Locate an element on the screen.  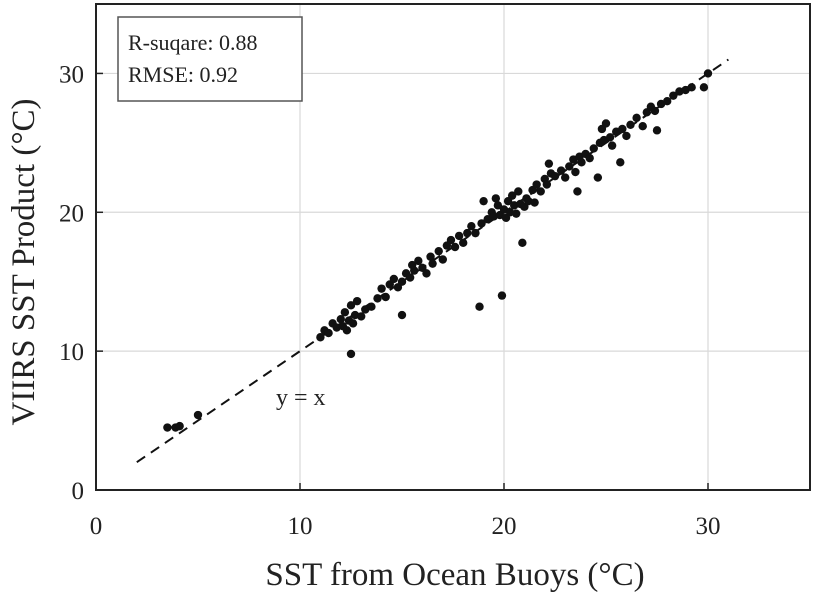
stats-box-frame is located at coordinates (210, 59).